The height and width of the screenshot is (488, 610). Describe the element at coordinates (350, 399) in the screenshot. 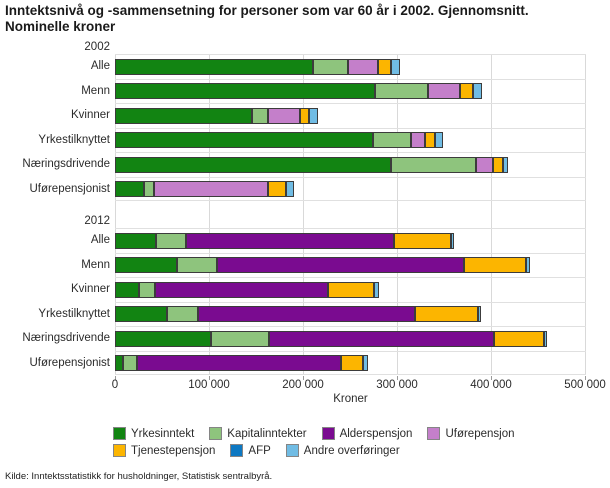

I see `x-axis-label: Kroner` at that location.